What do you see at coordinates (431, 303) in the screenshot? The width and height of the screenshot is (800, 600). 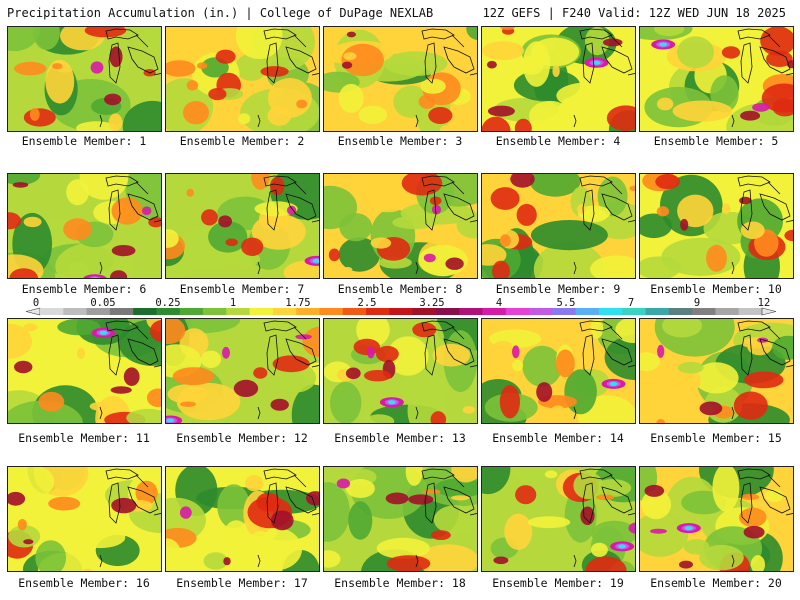 I see `colorbar-tick-label: 3.25` at bounding box center [431, 303].